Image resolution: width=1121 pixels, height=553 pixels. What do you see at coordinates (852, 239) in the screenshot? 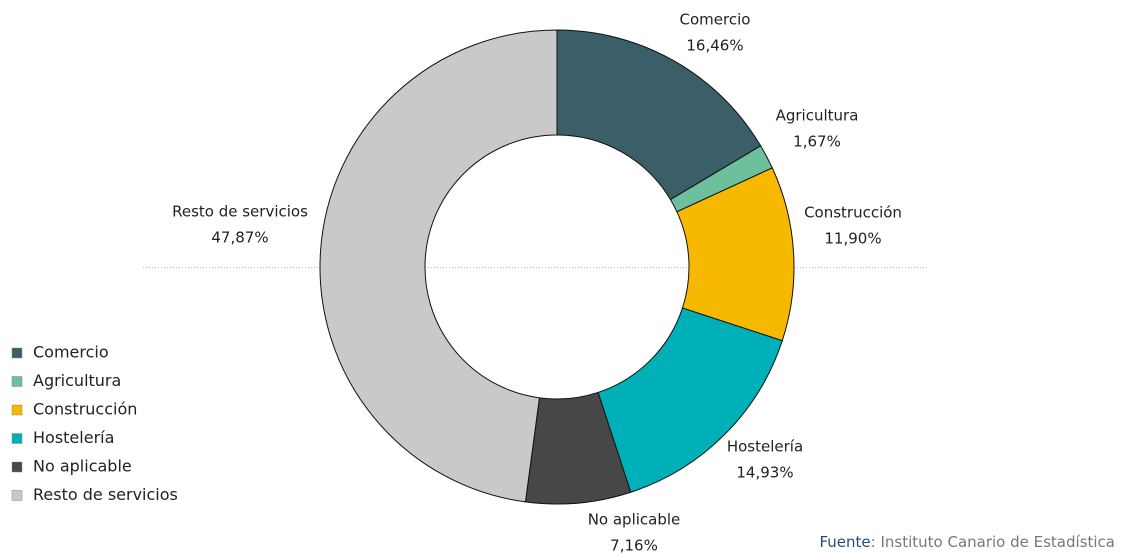
I see `value-label: 11,90%` at bounding box center [852, 239].